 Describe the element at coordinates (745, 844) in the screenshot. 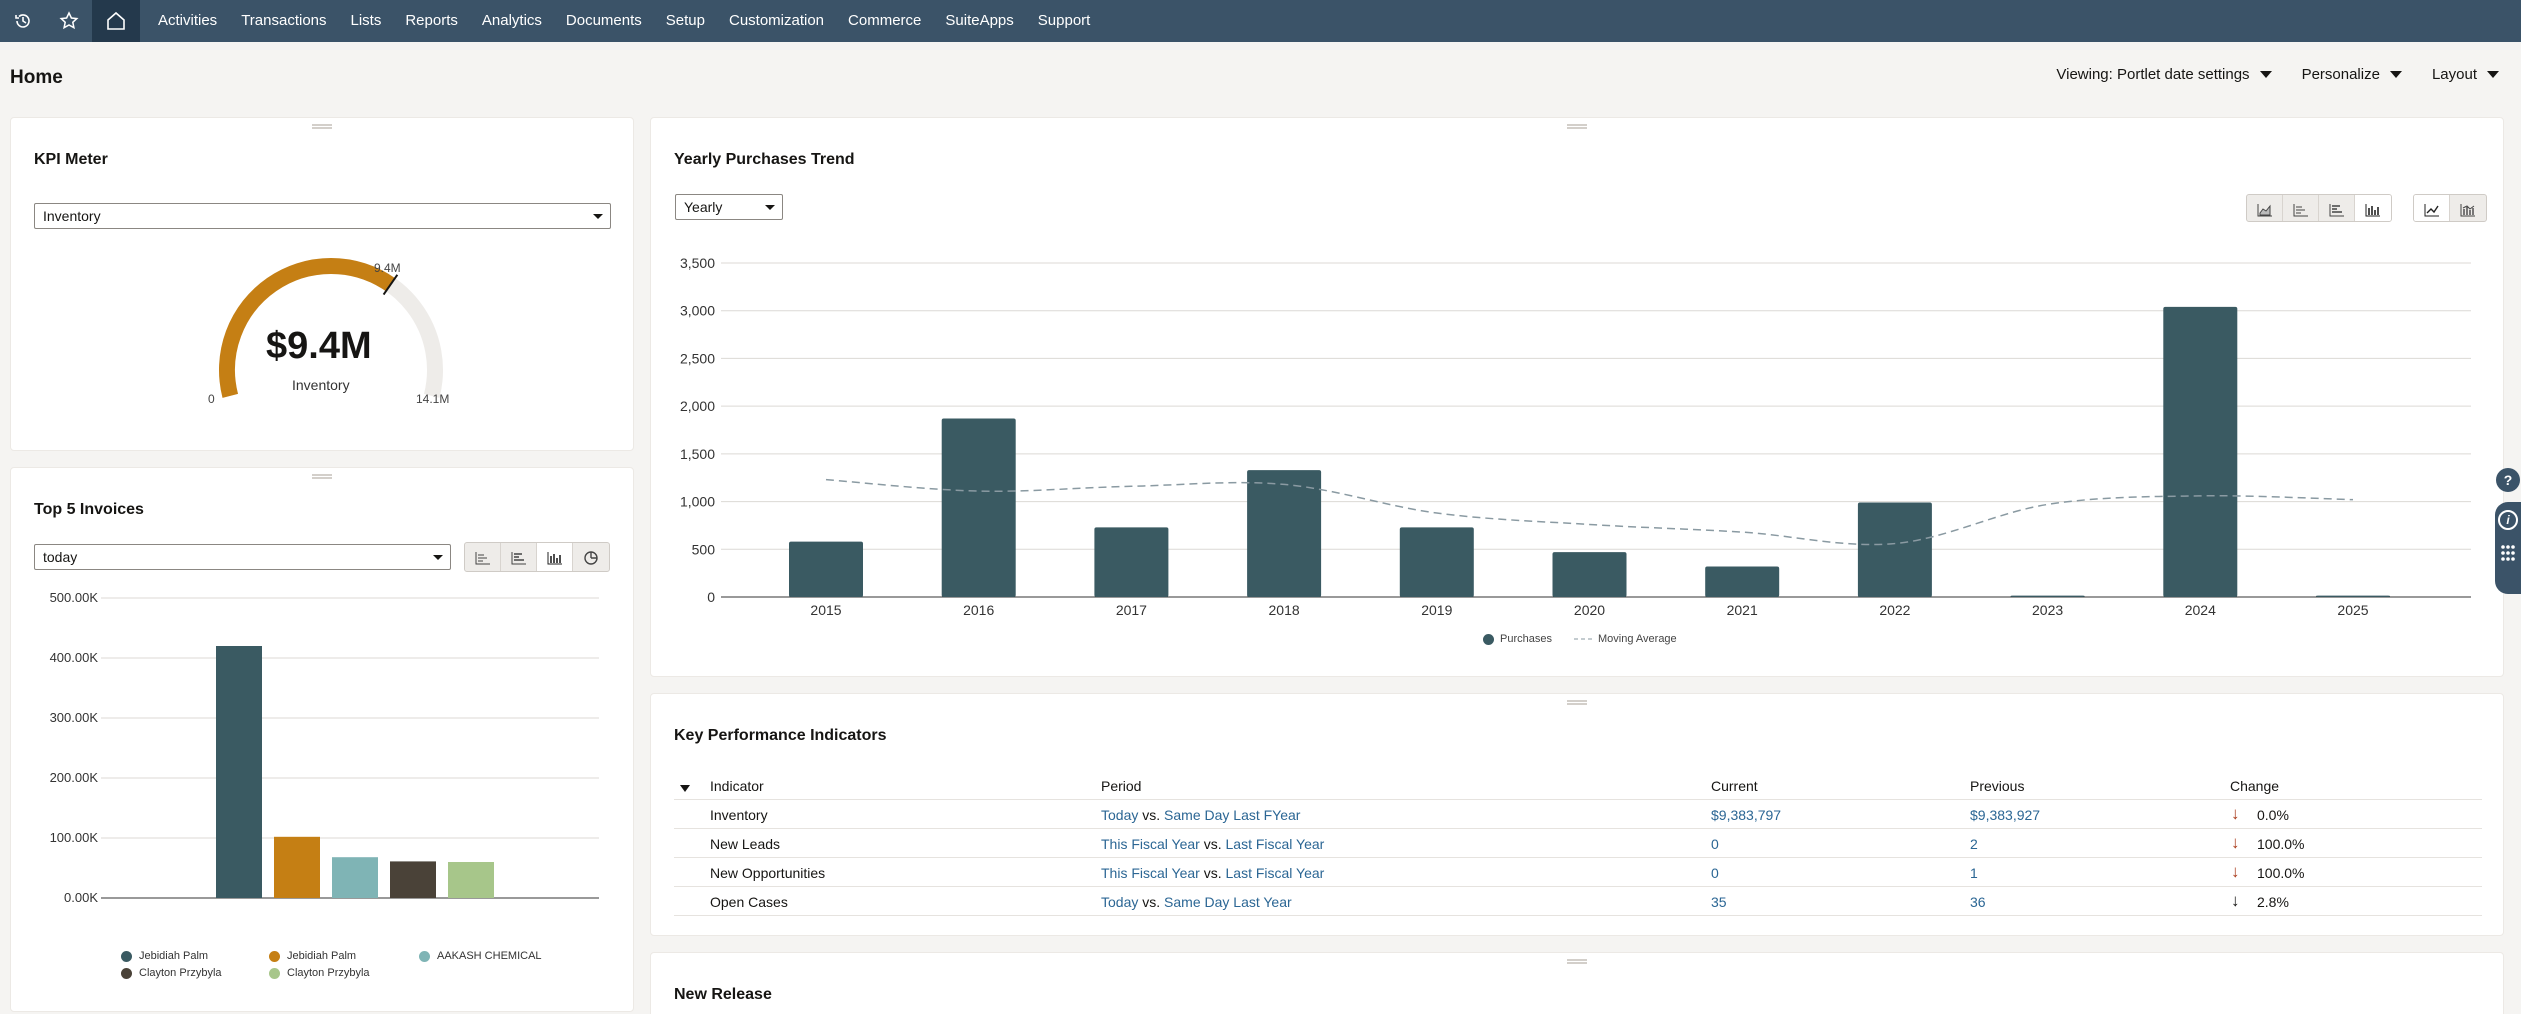

I see `kpi-indicator: New Leads` at that location.